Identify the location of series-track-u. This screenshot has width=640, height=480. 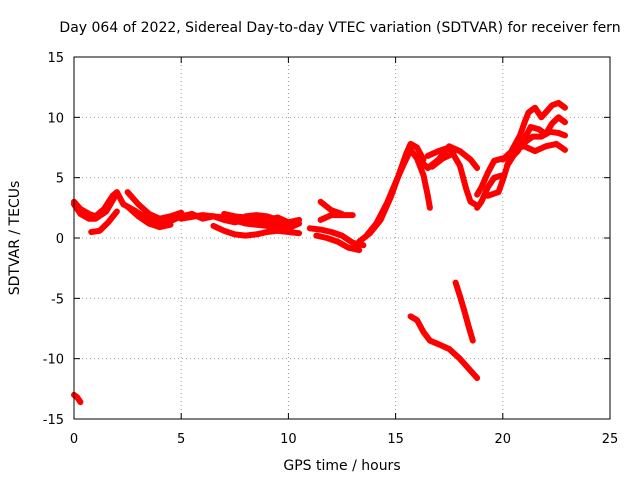
(526, 156).